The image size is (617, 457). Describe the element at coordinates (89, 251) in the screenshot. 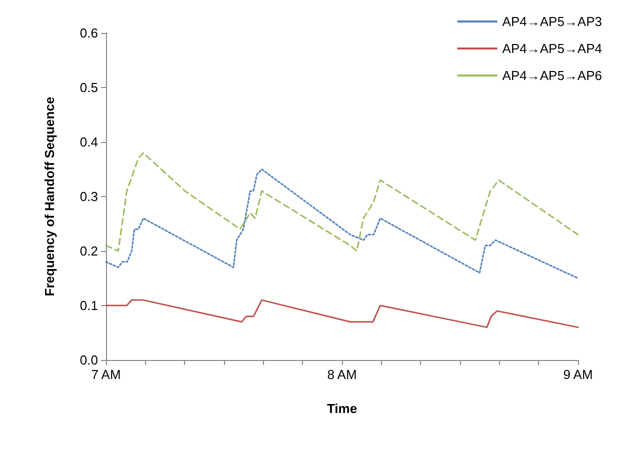

I see `y-tick-label: 0.2` at that location.